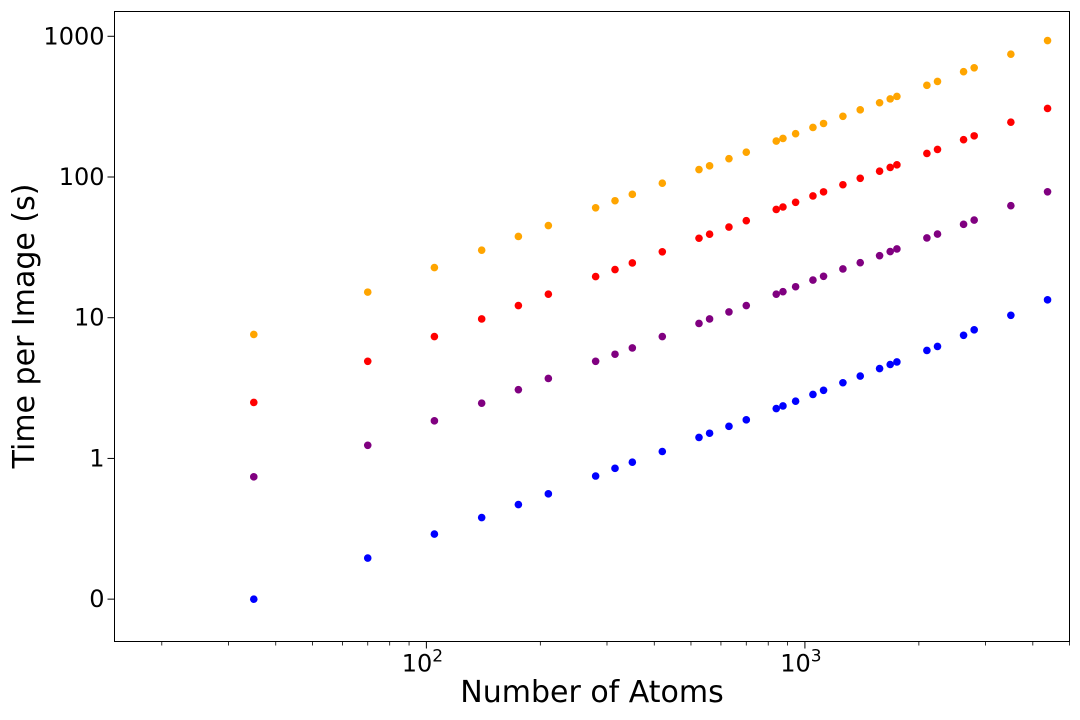  What do you see at coordinates (422, 662) in the screenshot?
I see `x-tick-label: 10²` at bounding box center [422, 662].